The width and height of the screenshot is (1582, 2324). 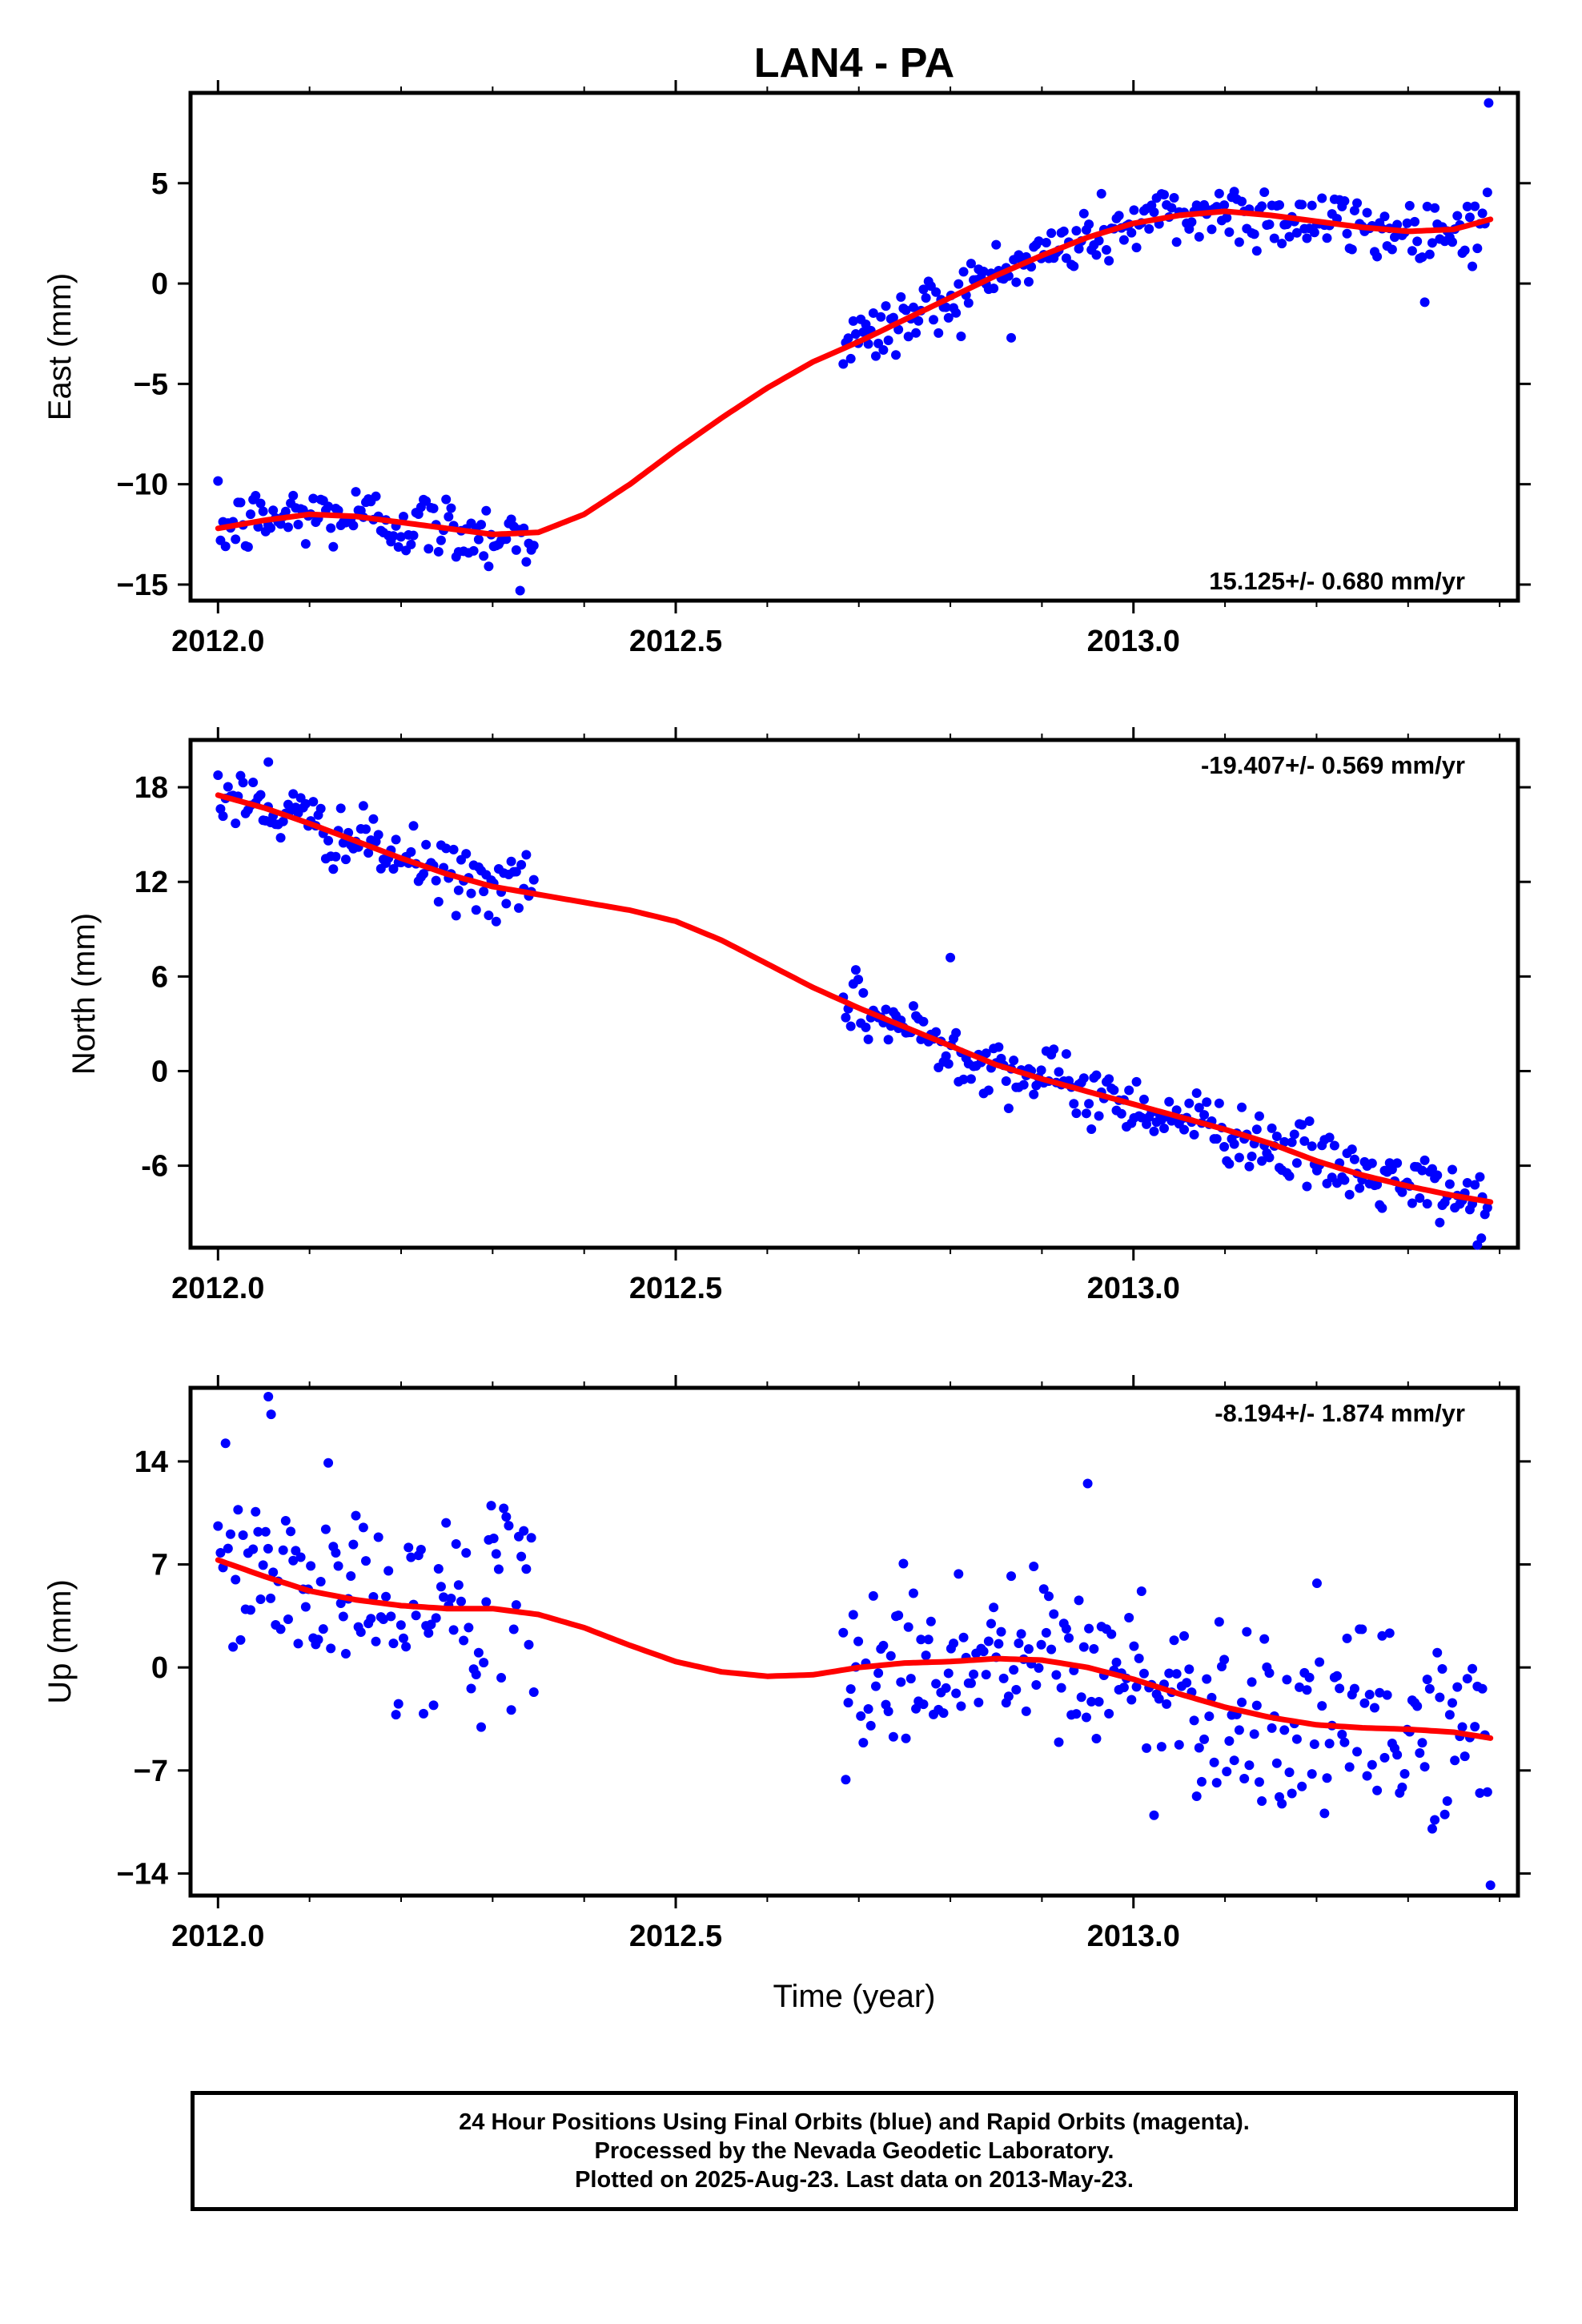 I want to click on y-tick-label-north: -6, so click(x=154, y=1167).